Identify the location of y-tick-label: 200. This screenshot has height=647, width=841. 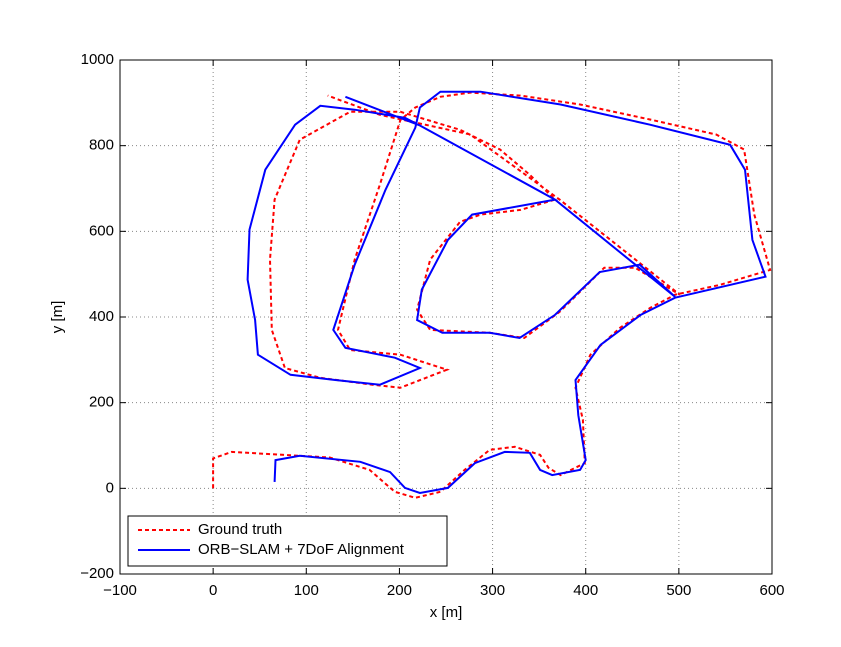
(101, 402).